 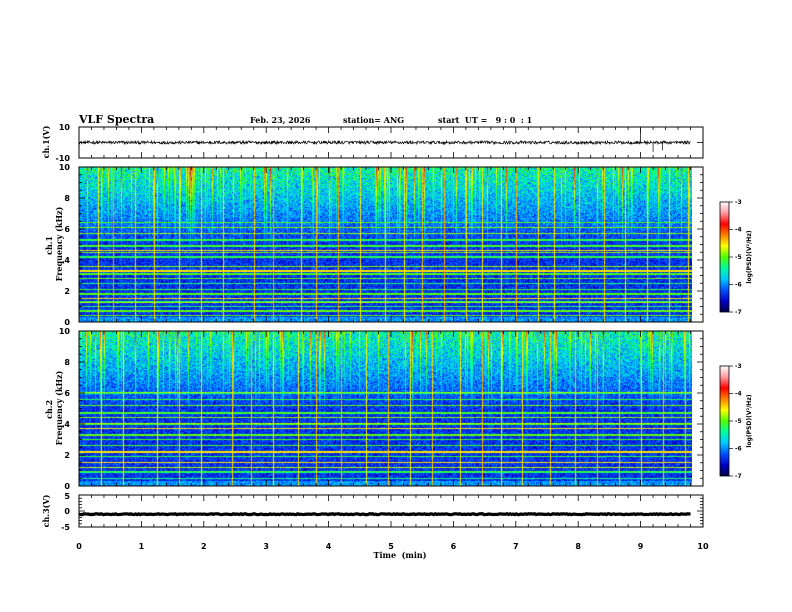 What do you see at coordinates (79, 546) in the screenshot?
I see `time-axis-ticklabel: 0` at bounding box center [79, 546].